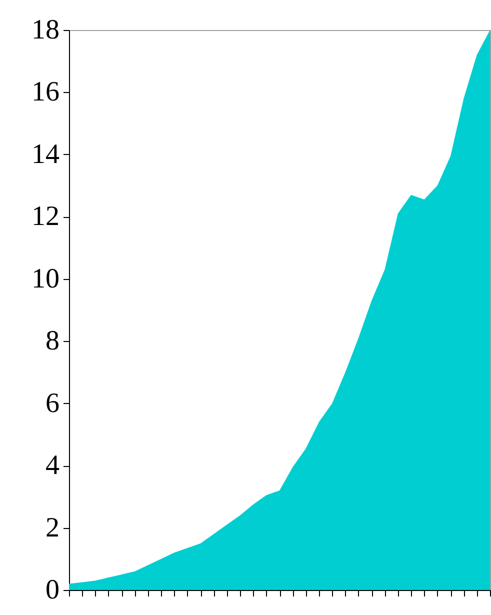  What do you see at coordinates (53, 466) in the screenshot?
I see `y-tick-label: 4` at bounding box center [53, 466].